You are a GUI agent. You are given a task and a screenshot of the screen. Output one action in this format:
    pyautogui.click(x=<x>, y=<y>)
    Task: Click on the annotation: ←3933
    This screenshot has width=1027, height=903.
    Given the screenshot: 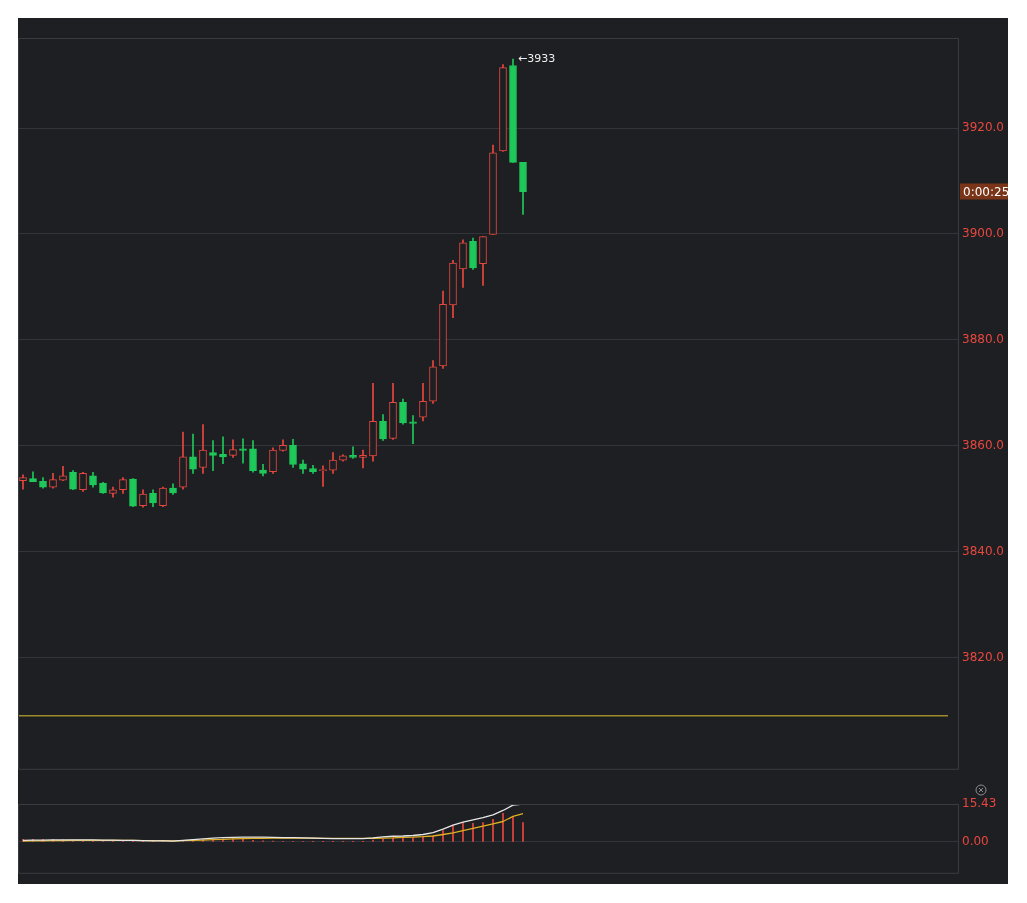 What is the action you would take?
    pyautogui.click(x=537, y=59)
    